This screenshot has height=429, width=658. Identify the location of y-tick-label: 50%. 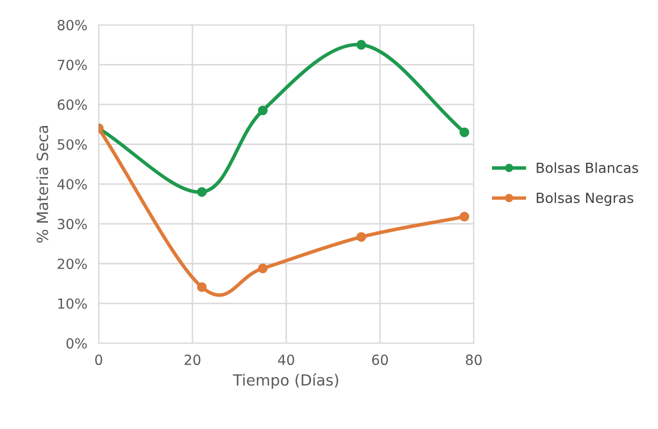
(72, 144).